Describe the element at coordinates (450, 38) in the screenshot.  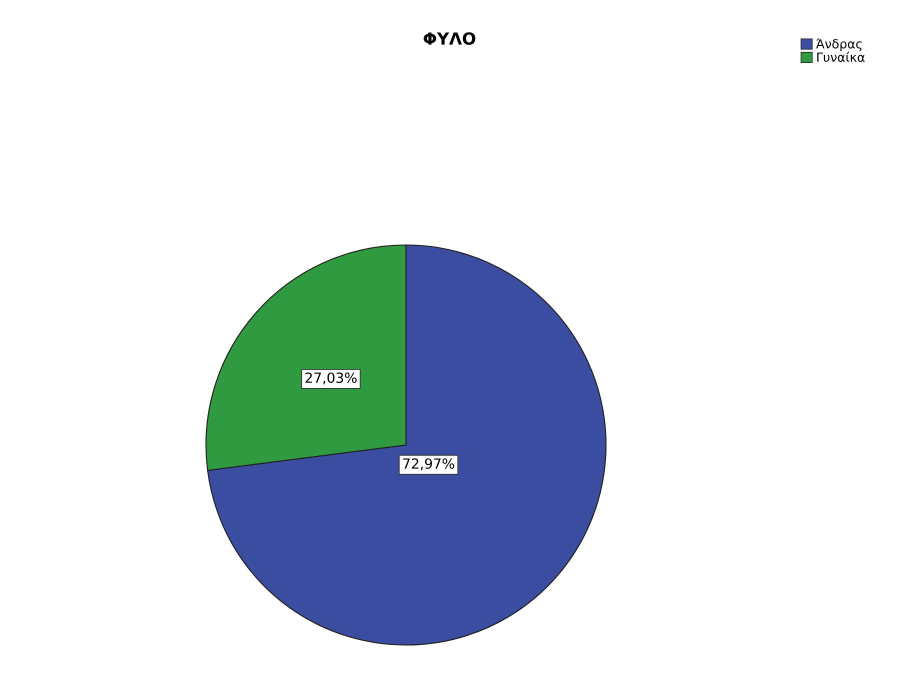
I see `chart-title: ΦΥΛΟ` at that location.